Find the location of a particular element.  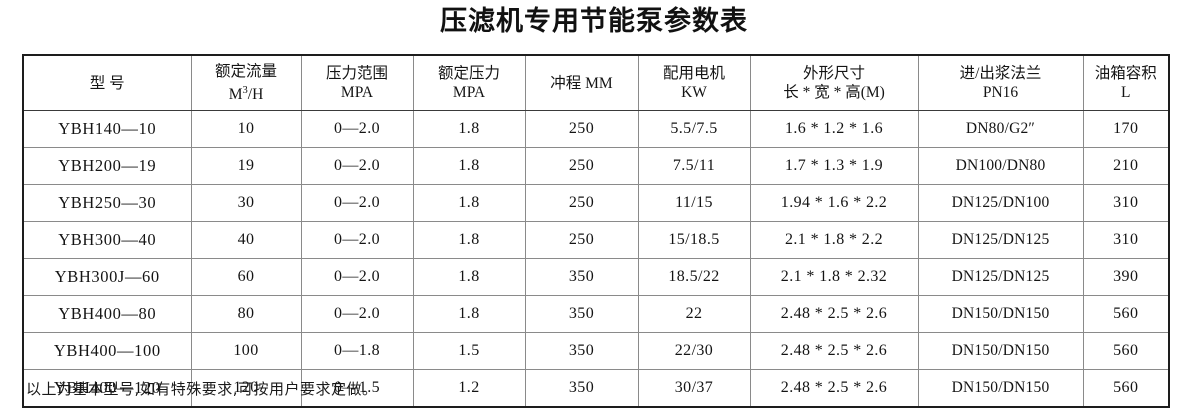

column-header-line1: 外形尺寸 is located at coordinates (833, 73).